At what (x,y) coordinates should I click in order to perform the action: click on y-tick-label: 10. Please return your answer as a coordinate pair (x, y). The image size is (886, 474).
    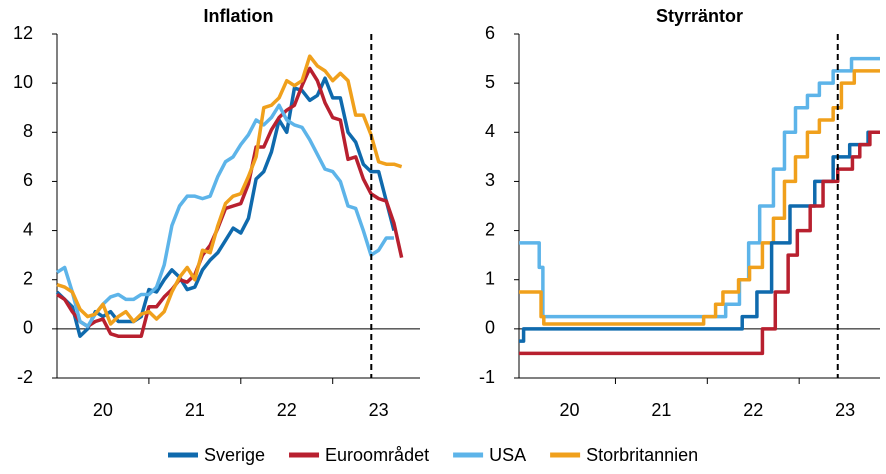
    Looking at the image, I should click on (23, 82).